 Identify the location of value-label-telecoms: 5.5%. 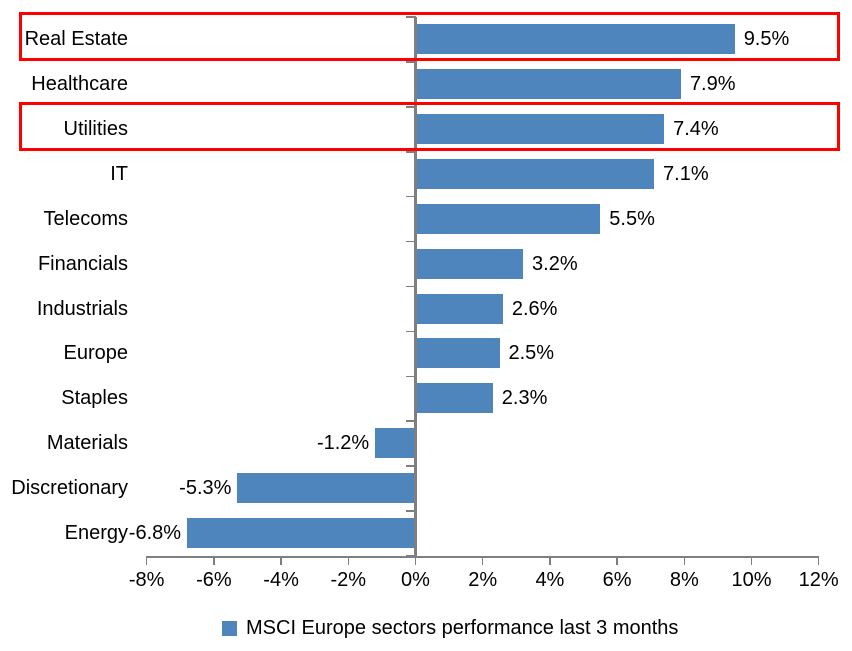
(632, 218).